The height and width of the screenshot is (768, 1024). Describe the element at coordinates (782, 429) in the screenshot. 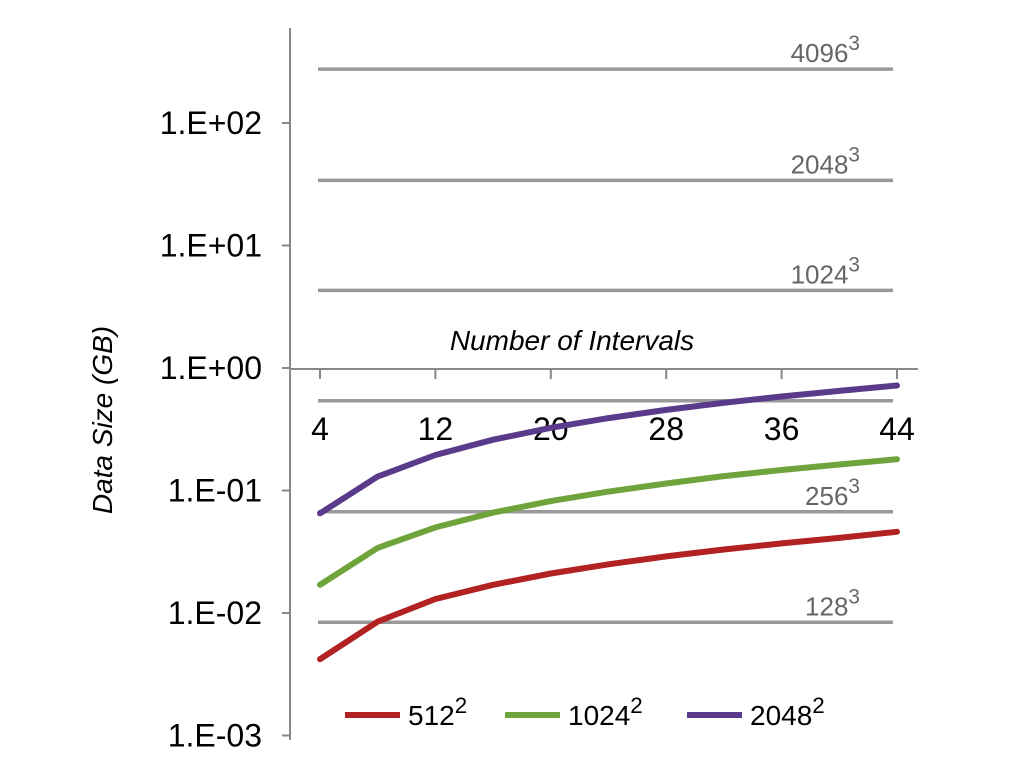

I see `x-tick-label: 36` at that location.